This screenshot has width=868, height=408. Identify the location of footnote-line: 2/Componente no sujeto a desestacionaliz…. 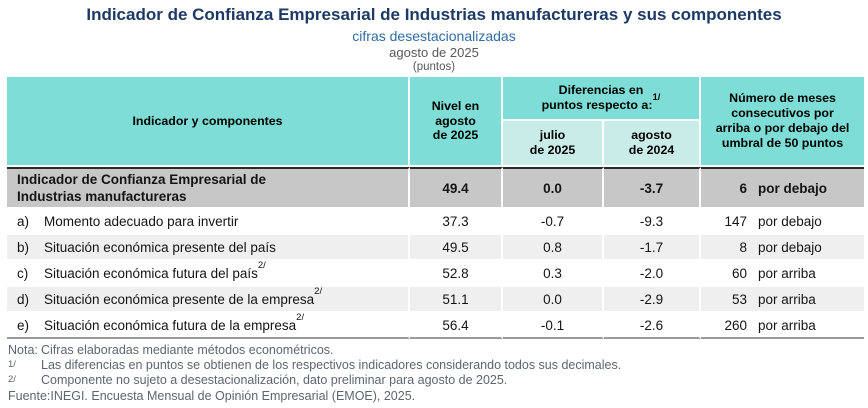
(438, 380).